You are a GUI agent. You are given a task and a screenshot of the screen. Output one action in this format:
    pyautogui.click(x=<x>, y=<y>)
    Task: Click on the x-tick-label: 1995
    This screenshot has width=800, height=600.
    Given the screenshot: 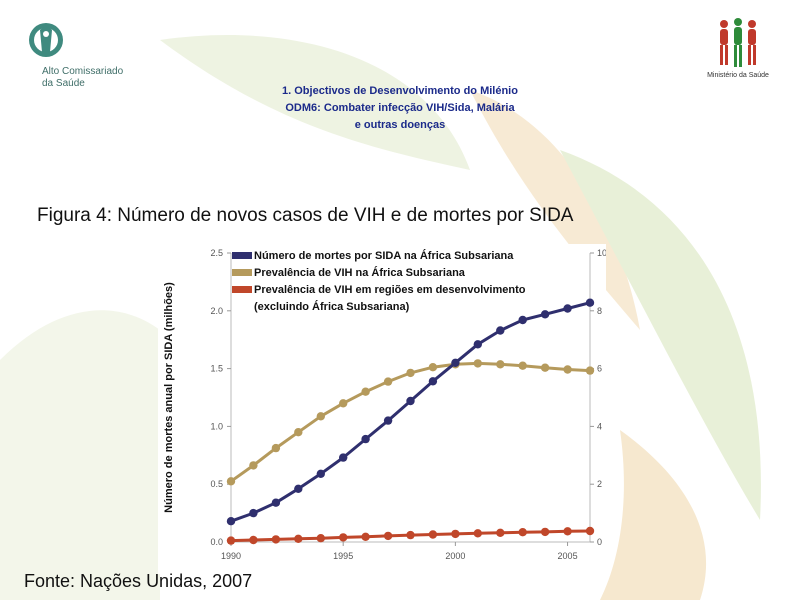 What is the action you would take?
    pyautogui.click(x=343, y=556)
    